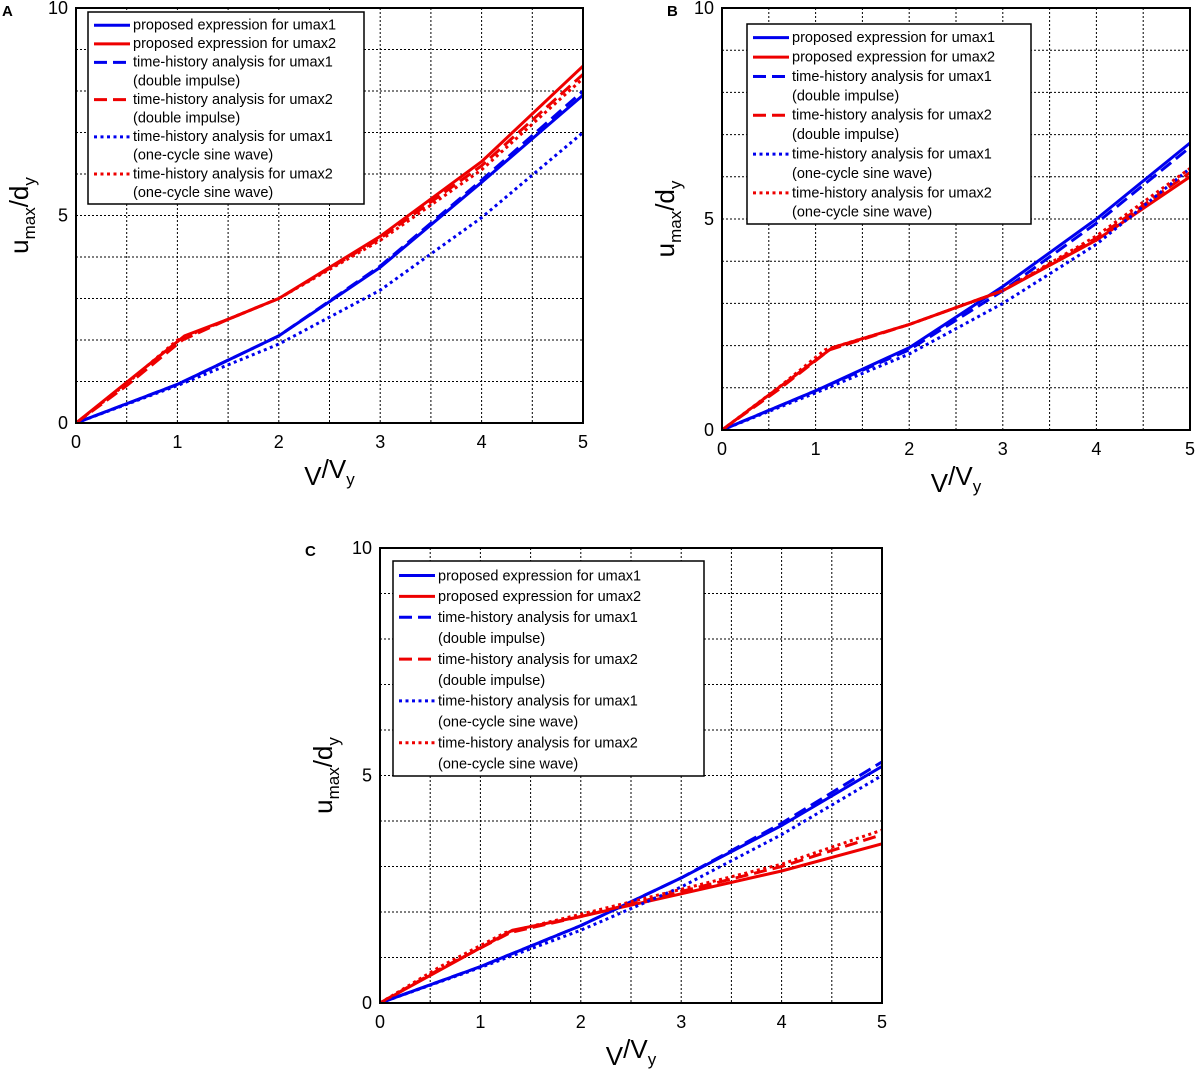 This screenshot has height=1082, width=1196. I want to click on panel-letter: C, so click(310, 551).